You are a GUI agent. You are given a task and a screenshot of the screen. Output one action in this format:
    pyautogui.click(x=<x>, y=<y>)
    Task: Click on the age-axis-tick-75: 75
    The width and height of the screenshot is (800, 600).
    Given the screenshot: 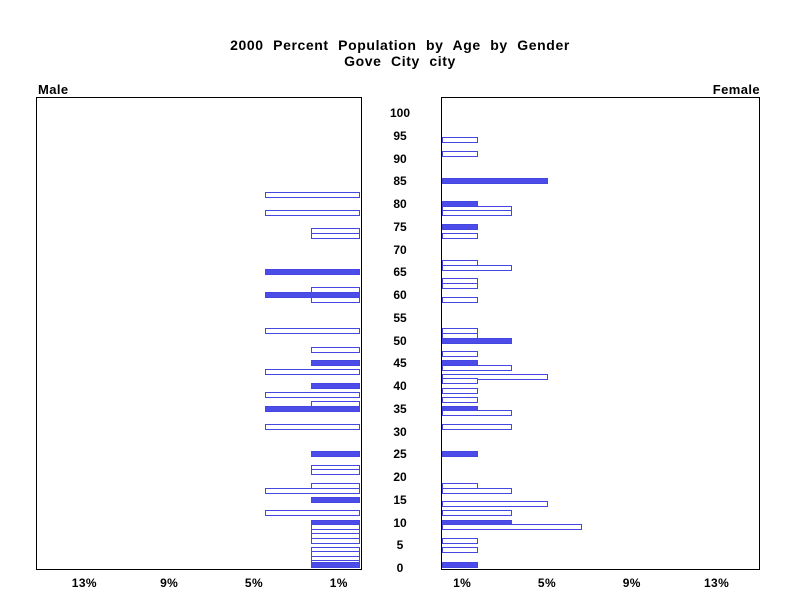 What is the action you would take?
    pyautogui.click(x=400, y=226)
    